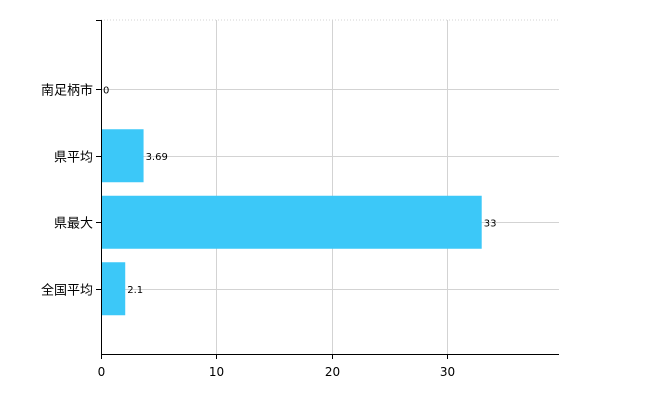 This screenshot has height=404, width=650. What do you see at coordinates (73, 158) in the screenshot?
I see `y-tick-label-1: 県平均` at bounding box center [73, 158].